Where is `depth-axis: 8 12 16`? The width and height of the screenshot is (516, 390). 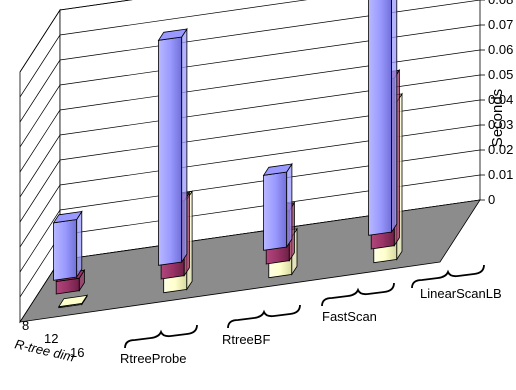
depth-axis: 8 12 16 is located at coordinates (53, 339).